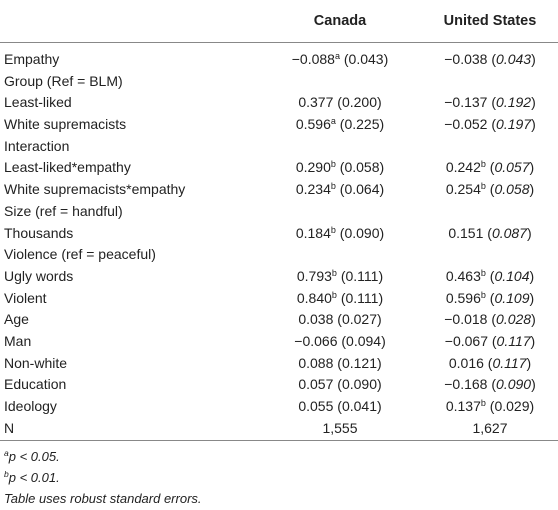 Image resolution: width=558 pixels, height=510 pixels. I want to click on canada-coefficient: 1,555, so click(340, 427).